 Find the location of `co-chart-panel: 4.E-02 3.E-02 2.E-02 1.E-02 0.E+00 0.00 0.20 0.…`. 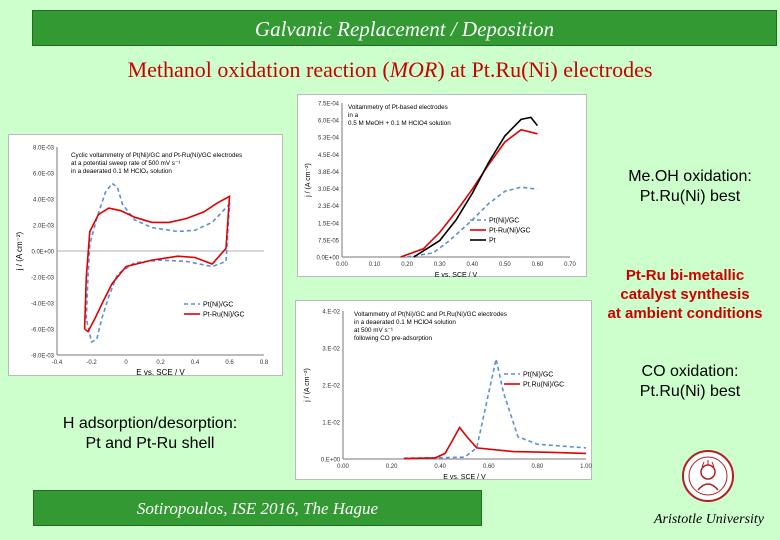

co-chart-panel: 4.E-02 3.E-02 2.E-02 1.E-02 0.E+00 0.00 0.20 0.… is located at coordinates (443, 391).